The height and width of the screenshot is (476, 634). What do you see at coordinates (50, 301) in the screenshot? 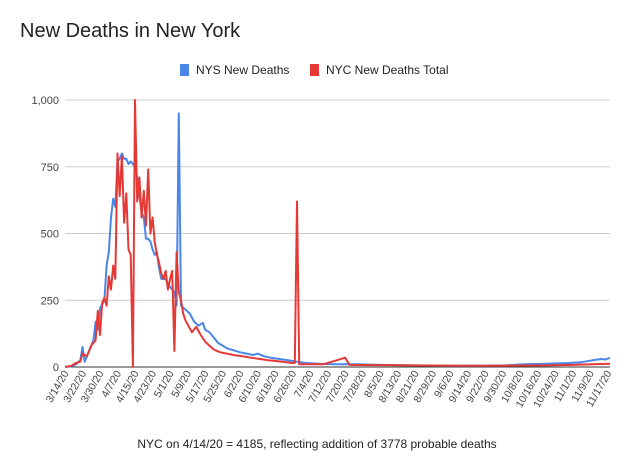
I see `y-tick-label: 250` at bounding box center [50, 301].